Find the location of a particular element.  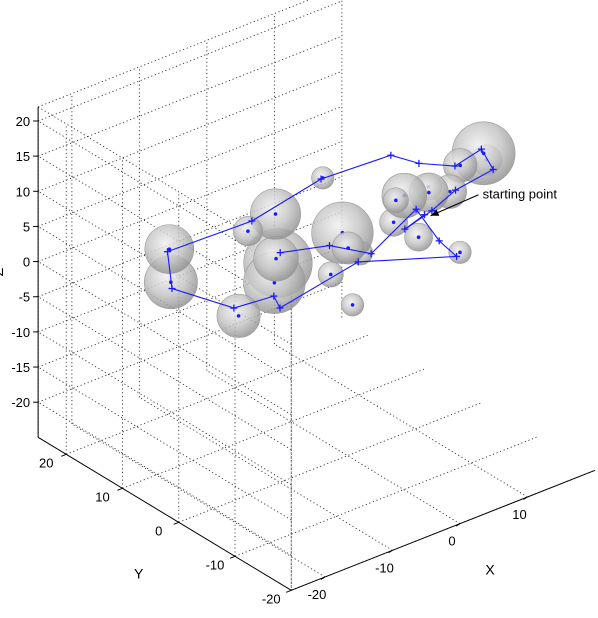

y-tick-label: 20 is located at coordinates (46, 462).